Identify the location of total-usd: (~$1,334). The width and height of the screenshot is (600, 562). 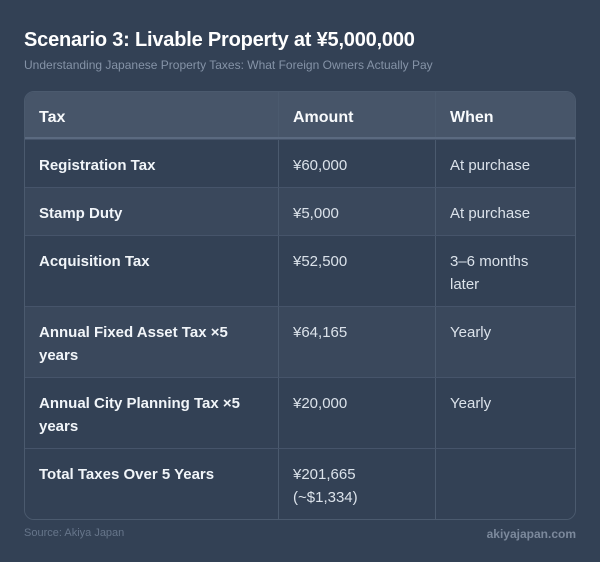
(325, 497).